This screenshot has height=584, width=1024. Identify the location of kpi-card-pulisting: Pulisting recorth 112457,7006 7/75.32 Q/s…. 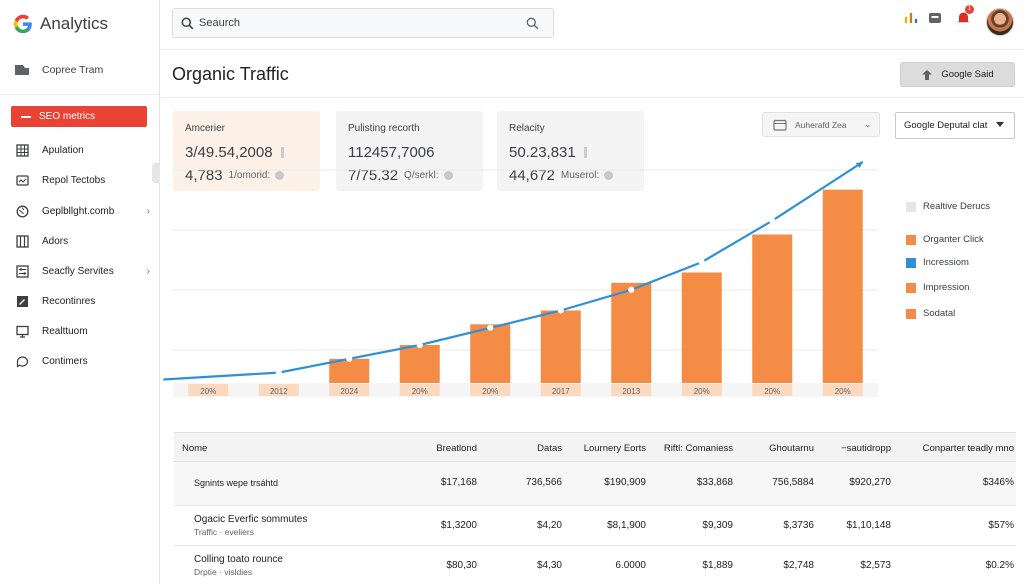
(409, 151).